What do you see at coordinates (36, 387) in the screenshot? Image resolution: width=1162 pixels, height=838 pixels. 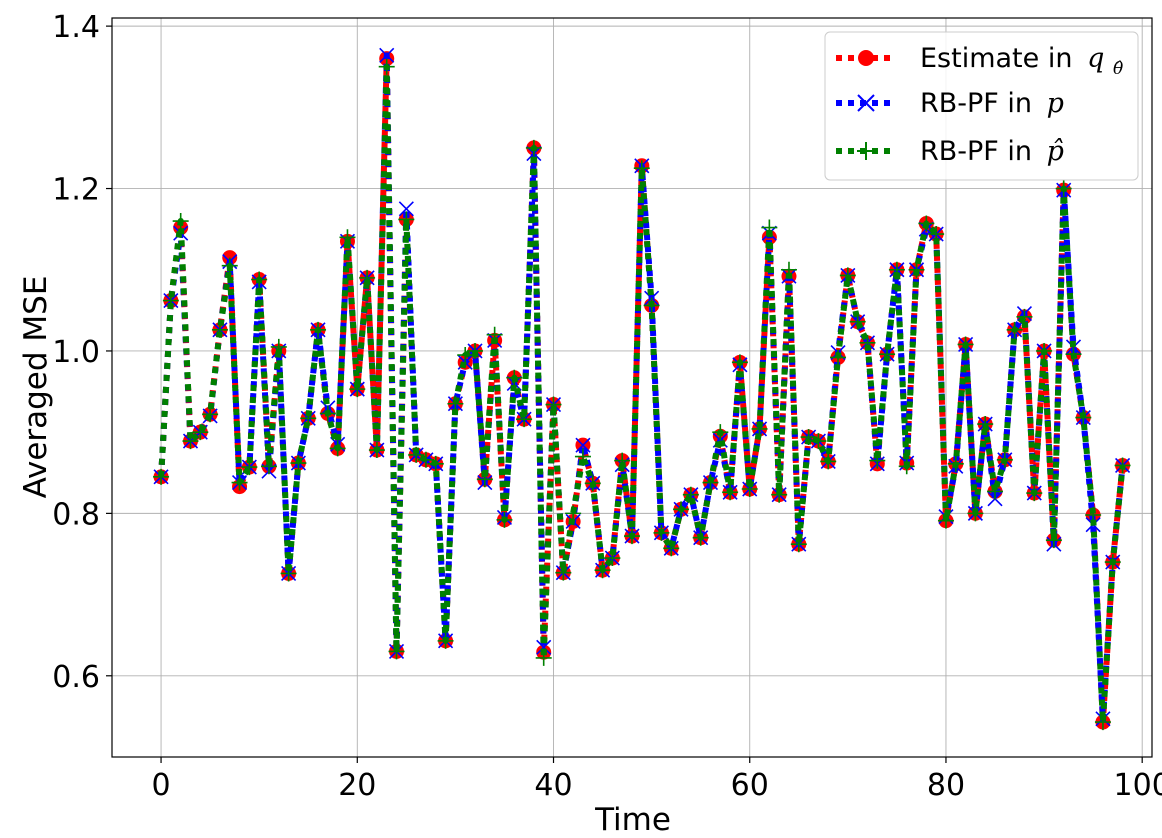 I see `y-axis-title: Averaged MSE` at bounding box center [36, 387].